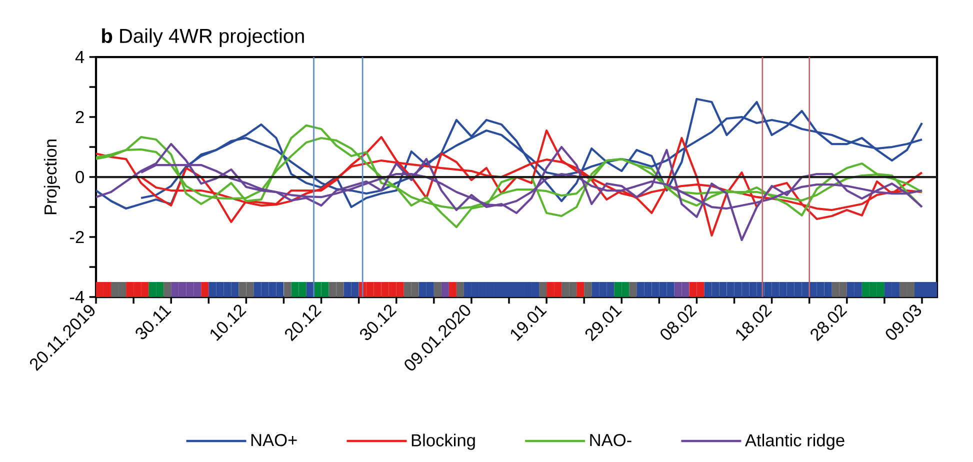 The width and height of the screenshot is (973, 462). Describe the element at coordinates (443, 442) in the screenshot. I see `legend-label: Blocking` at that location.